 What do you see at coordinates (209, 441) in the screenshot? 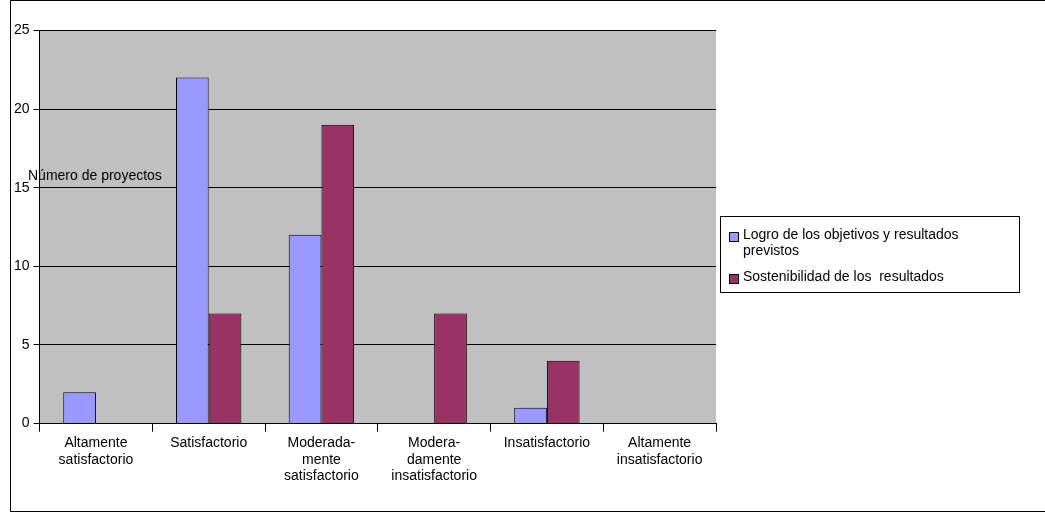
I see `x-tick-label: Satisfactorio` at bounding box center [209, 441].